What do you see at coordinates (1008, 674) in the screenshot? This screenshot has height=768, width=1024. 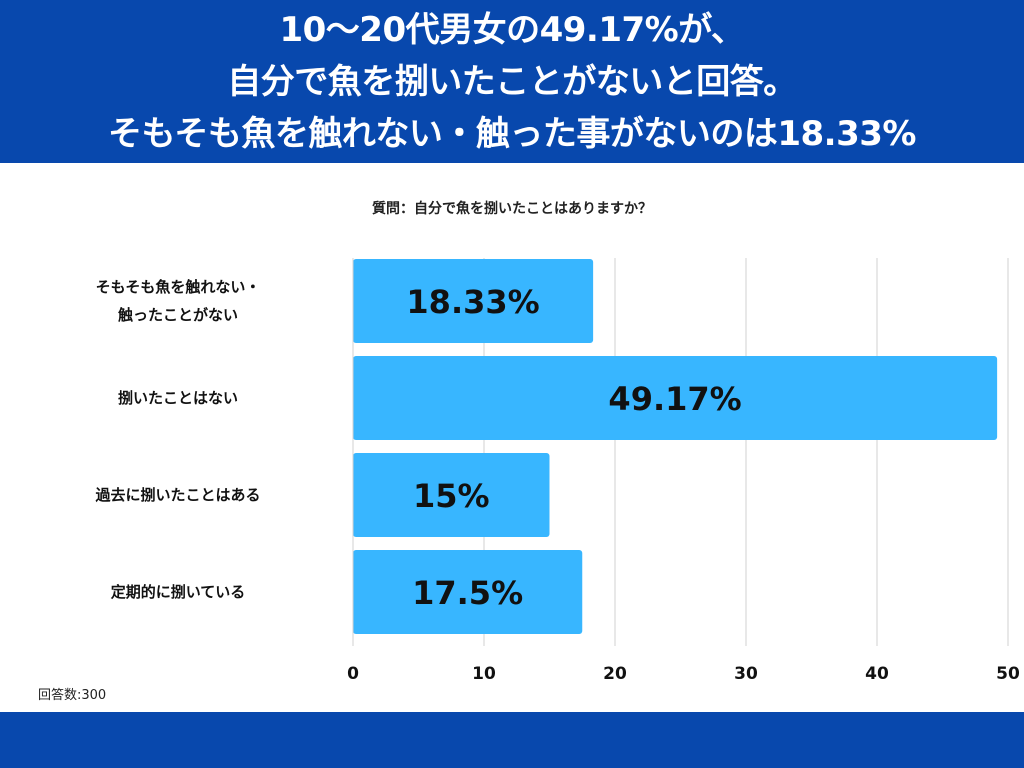 I see `x-tick-label: 50` at bounding box center [1008, 674].